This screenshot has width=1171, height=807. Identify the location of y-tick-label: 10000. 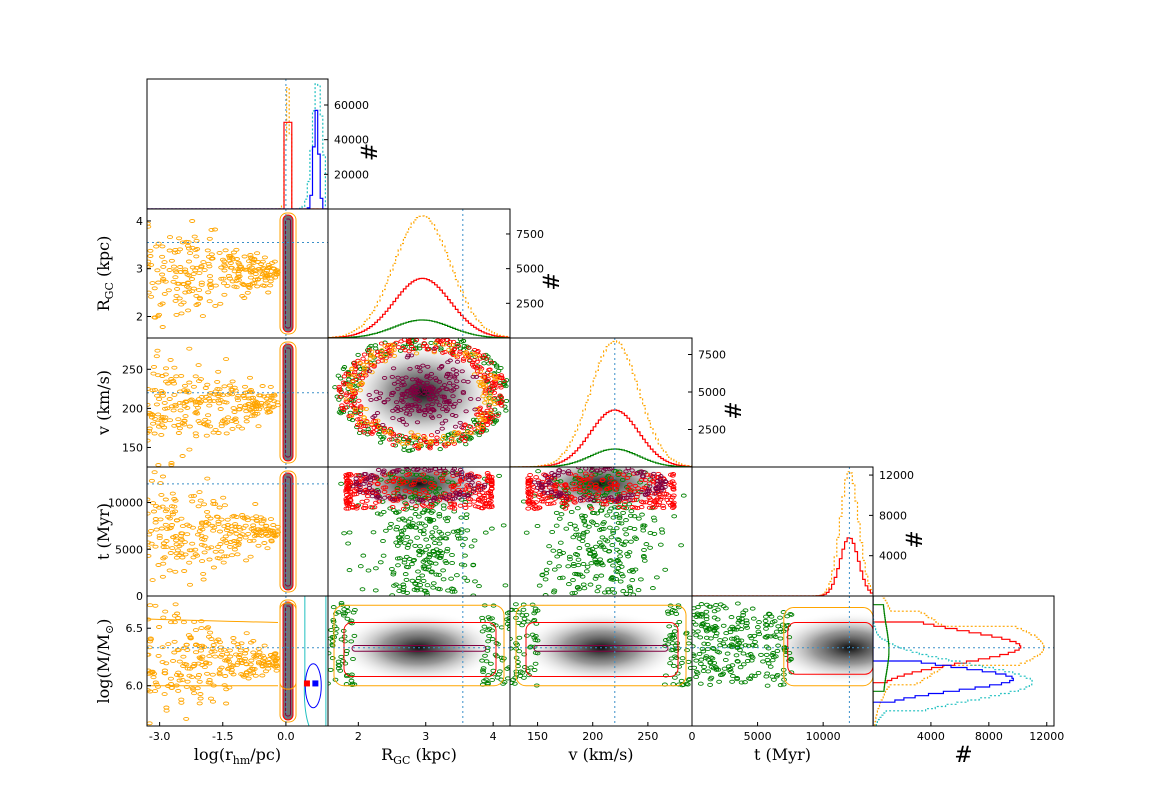
(125, 503).